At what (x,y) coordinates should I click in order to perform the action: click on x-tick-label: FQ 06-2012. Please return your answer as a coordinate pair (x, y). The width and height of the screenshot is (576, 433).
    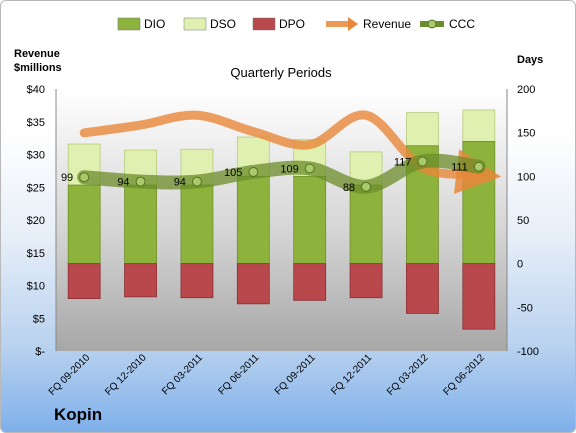
    Looking at the image, I should click on (464, 375).